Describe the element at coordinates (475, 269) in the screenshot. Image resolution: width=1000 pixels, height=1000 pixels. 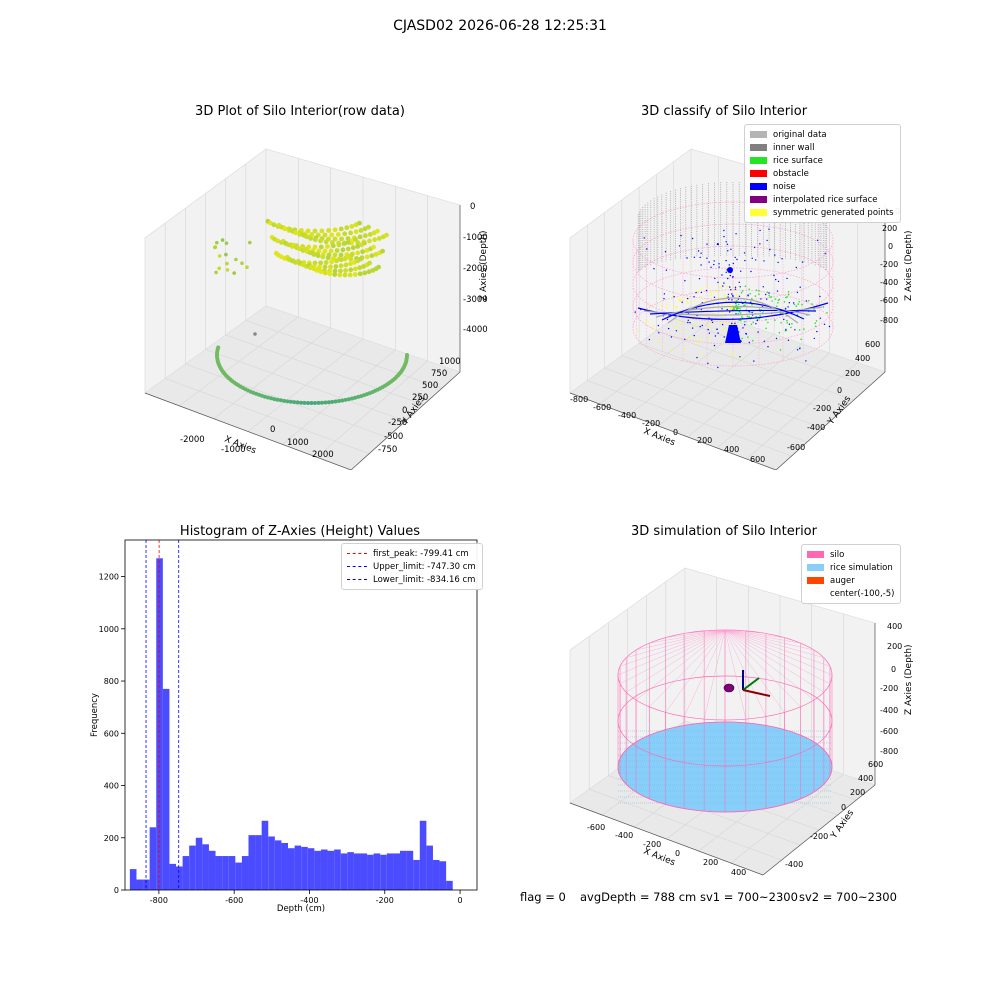
I see `raw-ztick: -2000` at that location.